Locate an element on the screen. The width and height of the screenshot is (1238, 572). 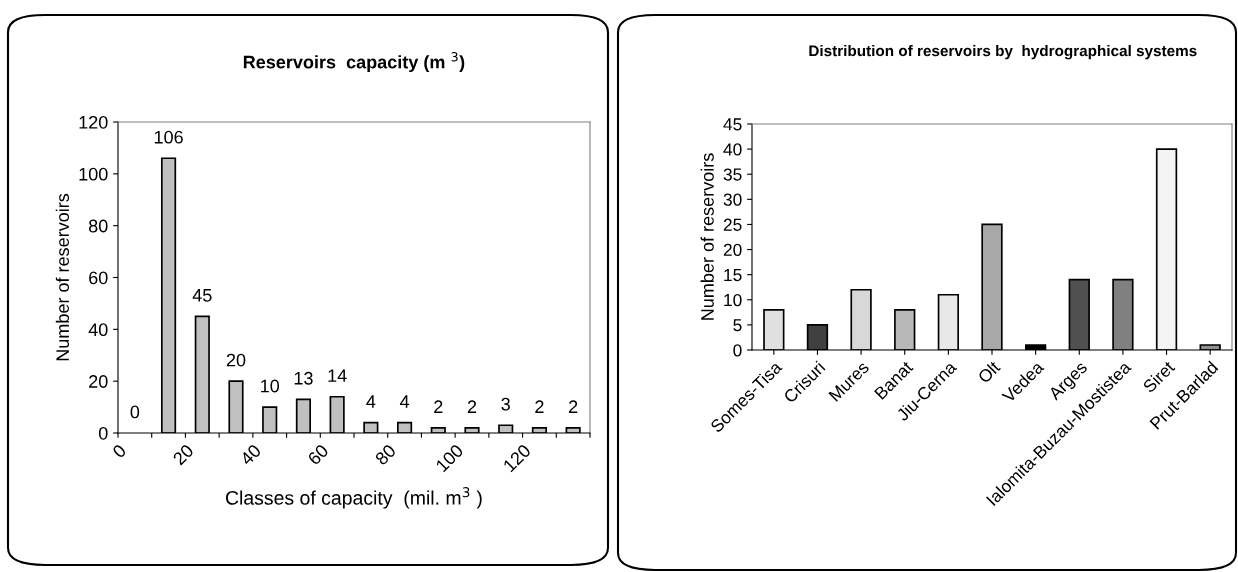
data-label: 10 is located at coordinates (270, 386).